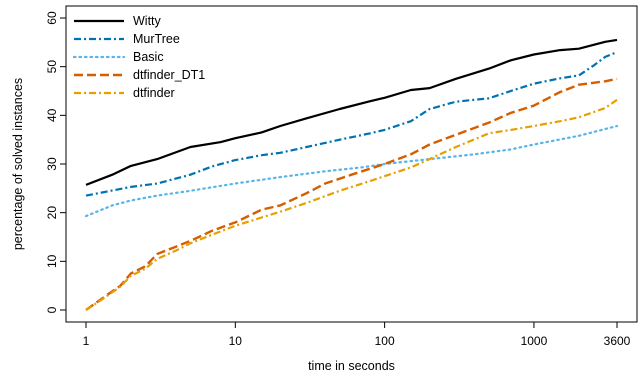 The image size is (640, 377). What do you see at coordinates (617, 341) in the screenshot?
I see `x-tick-label: 3600` at bounding box center [617, 341].